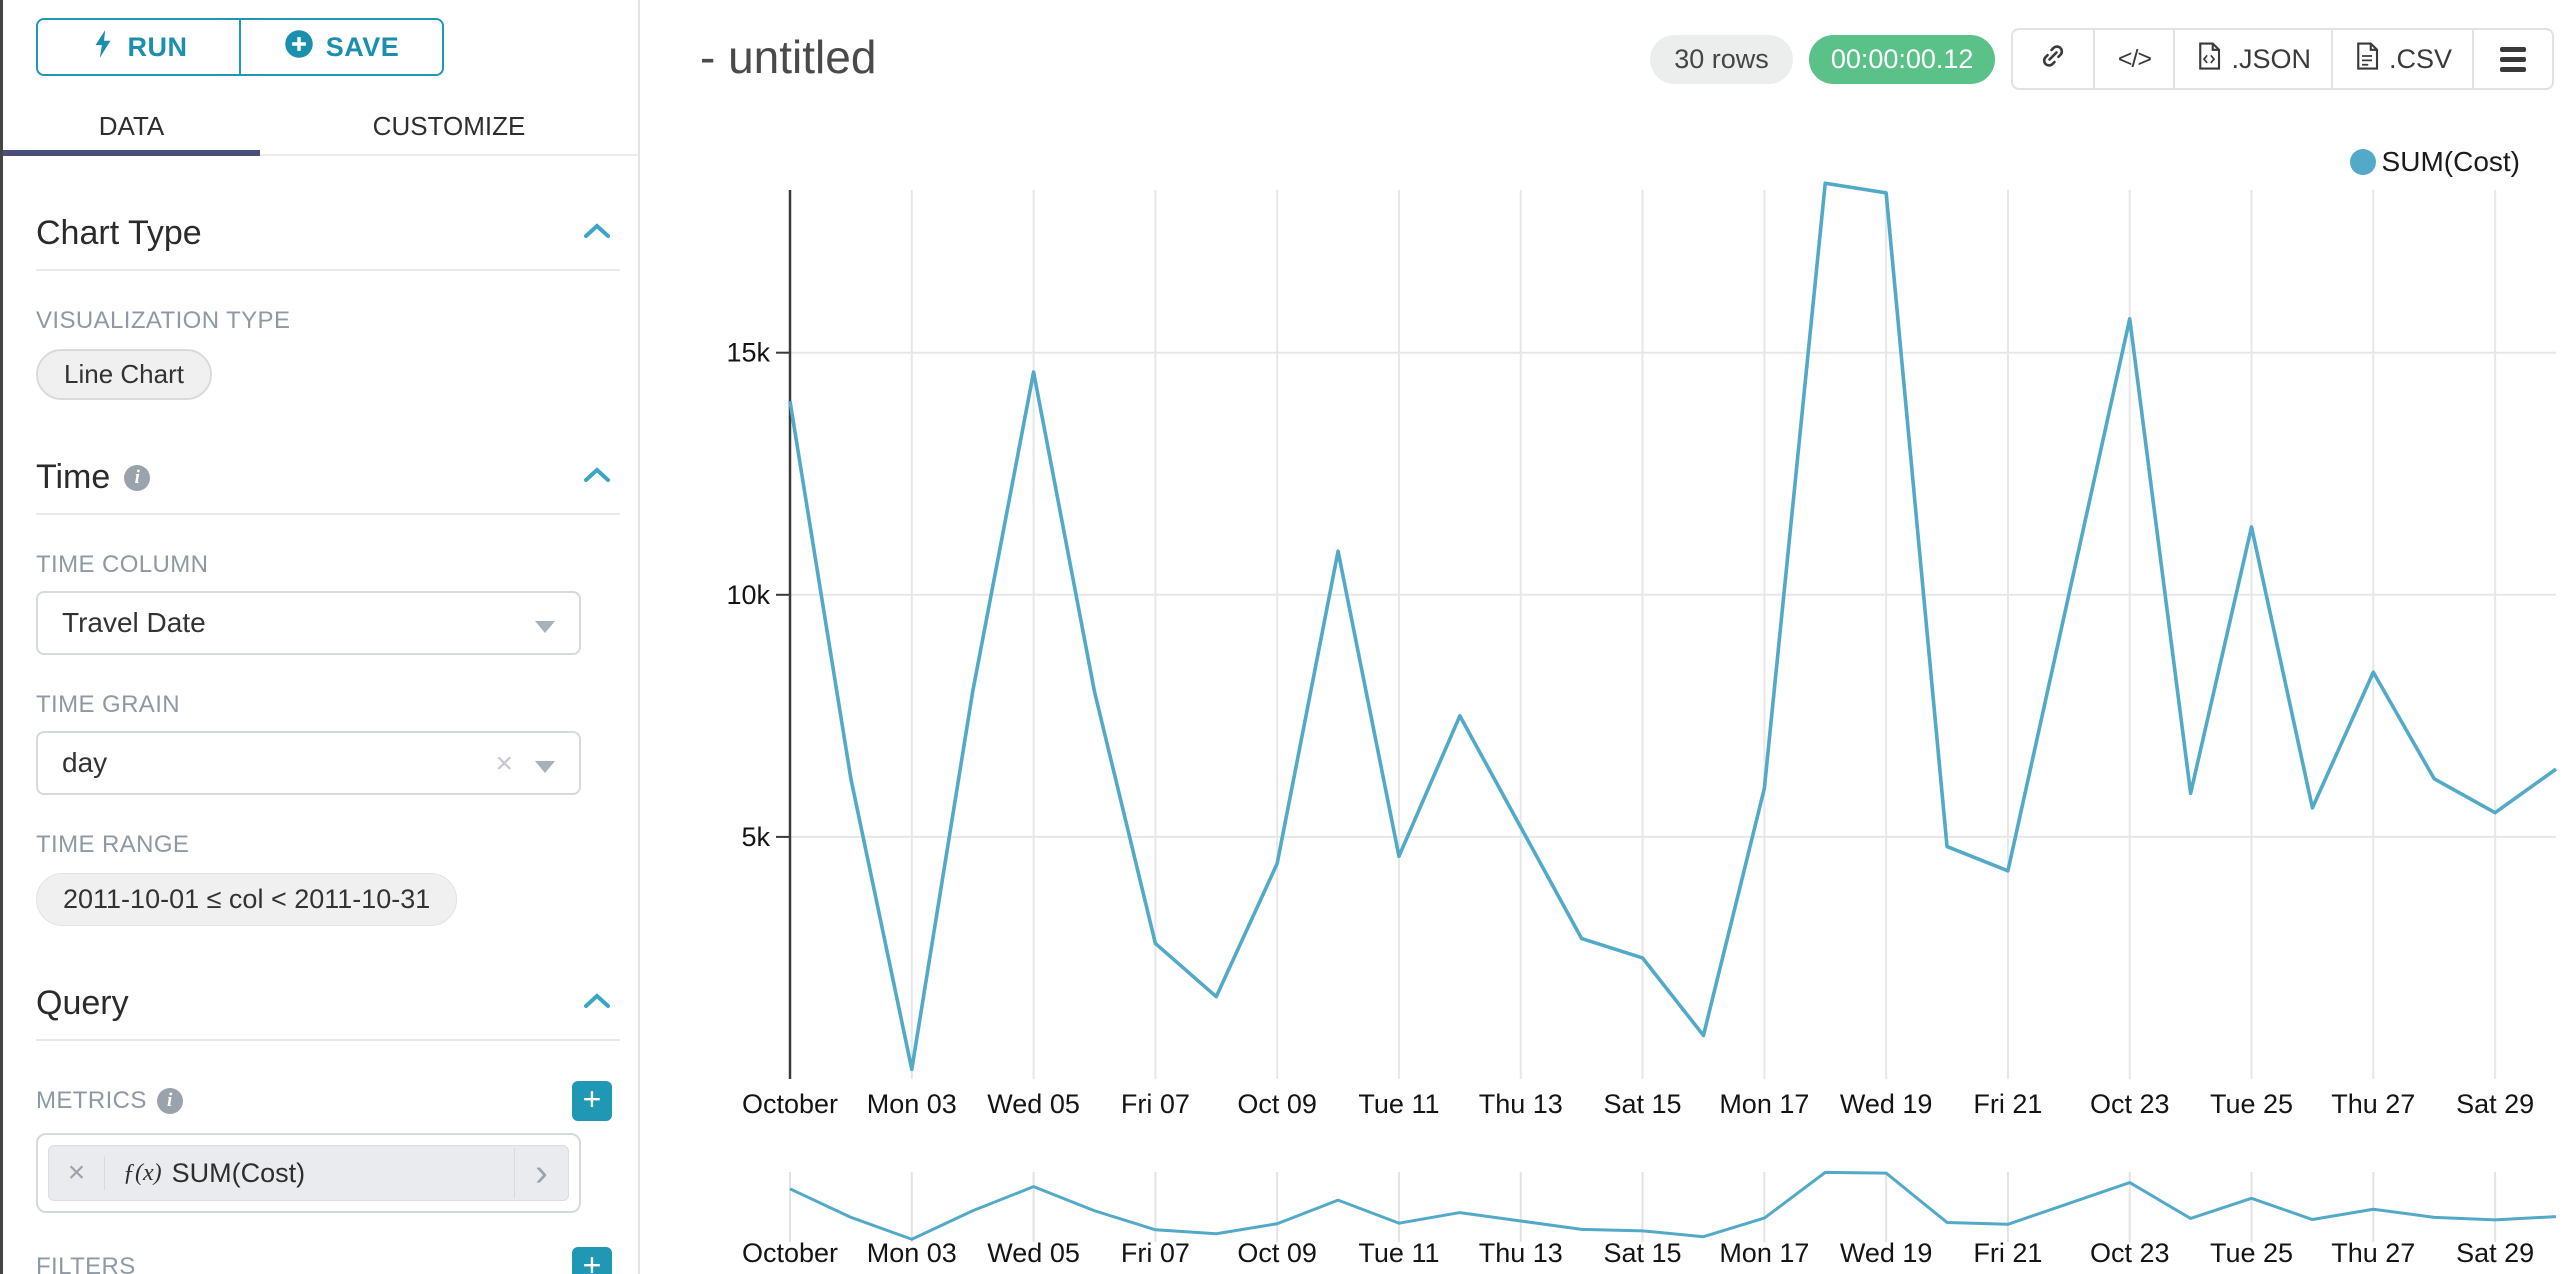  I want to click on file-text-icon, so click(2367, 59).